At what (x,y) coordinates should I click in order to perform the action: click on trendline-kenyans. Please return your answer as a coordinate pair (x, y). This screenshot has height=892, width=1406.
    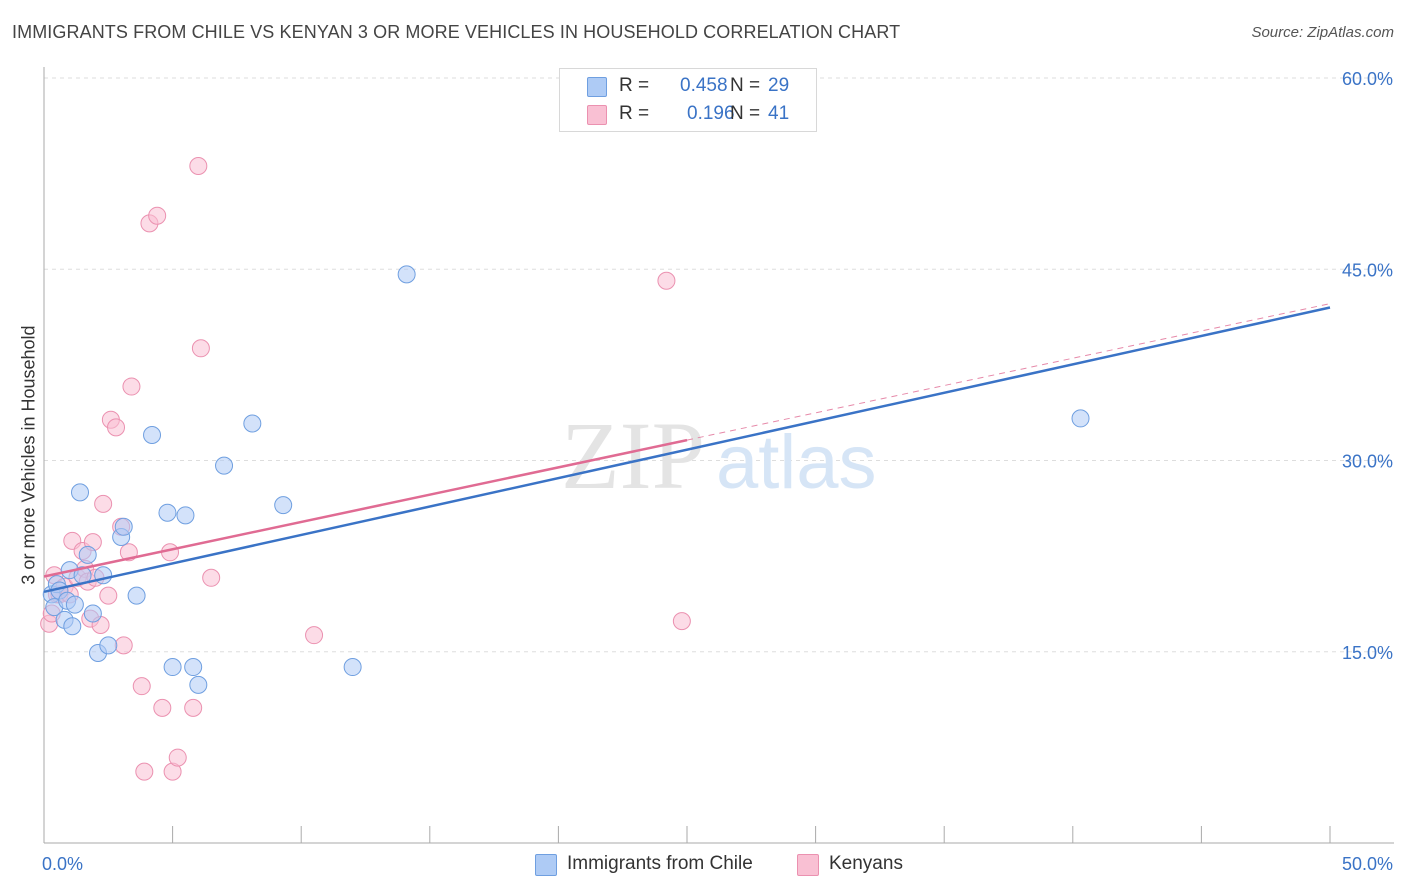
    Looking at the image, I should click on (365, 508).